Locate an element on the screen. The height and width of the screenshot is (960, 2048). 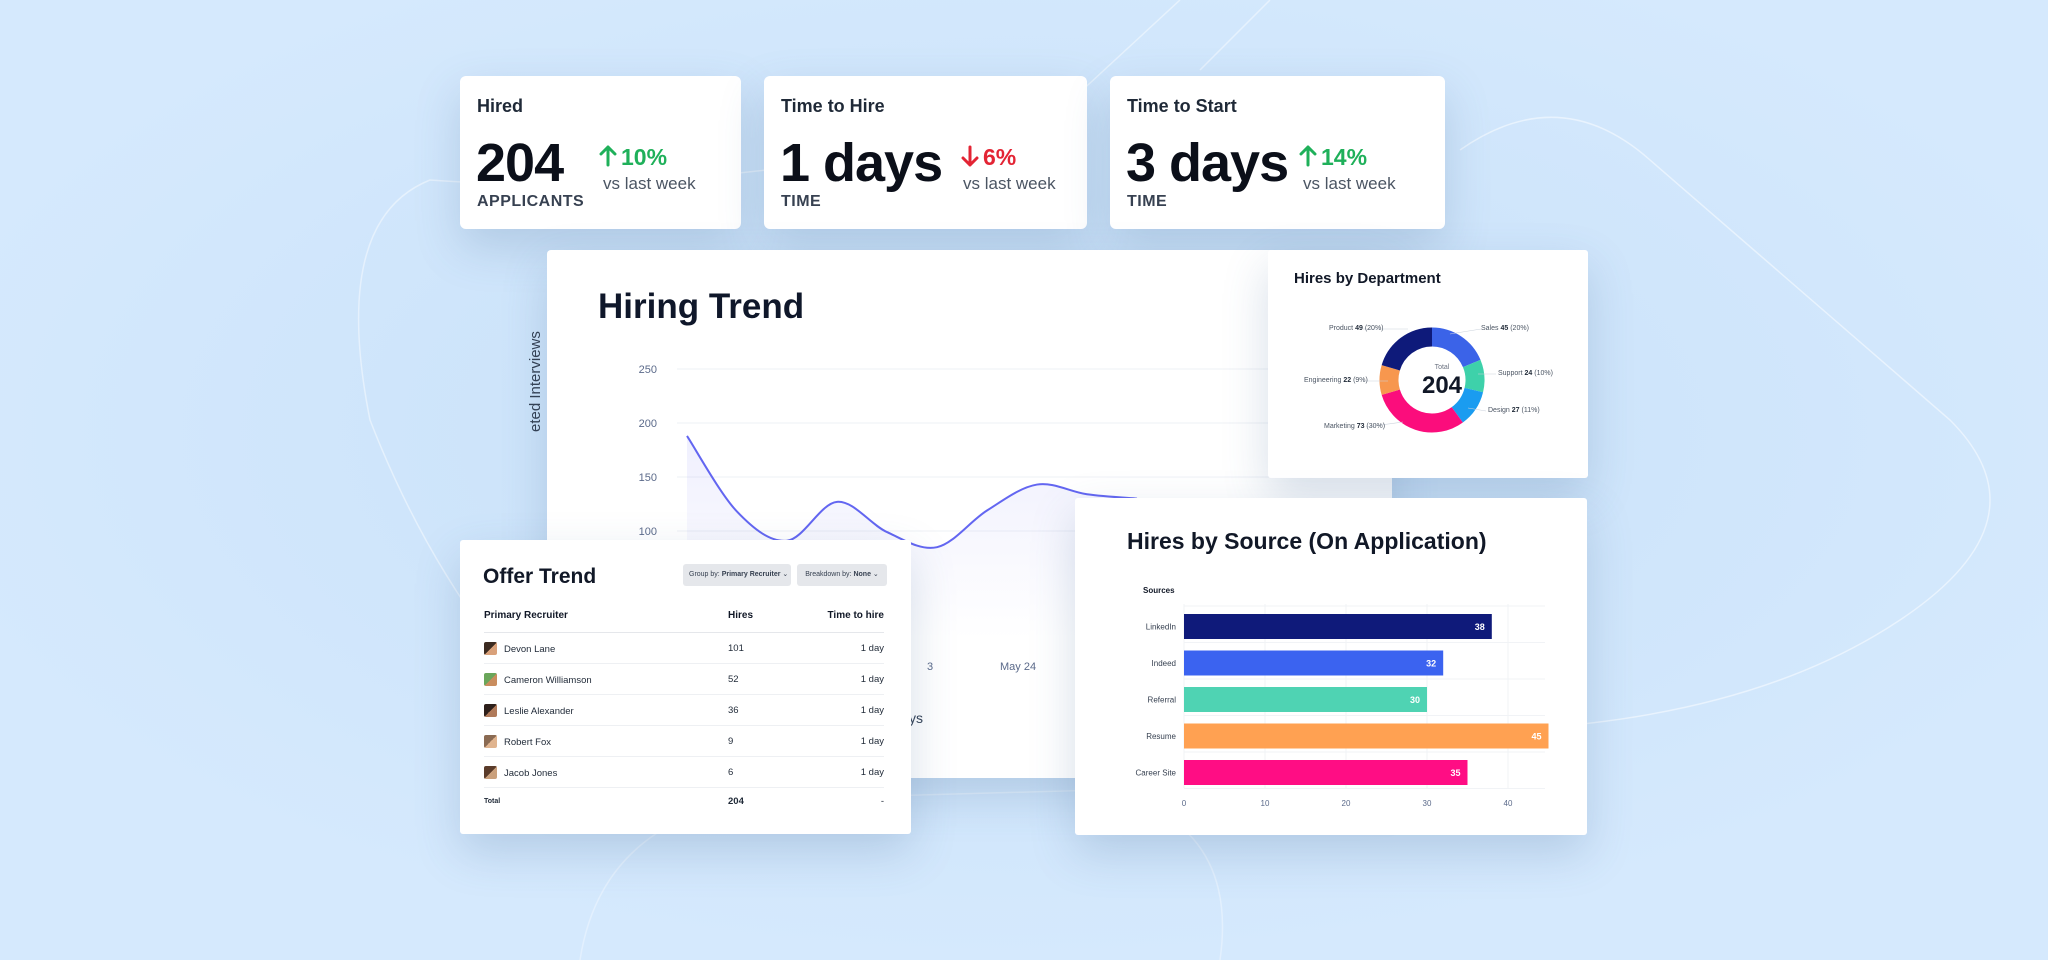
kpi-delta: 6% is located at coordinates (988, 157).